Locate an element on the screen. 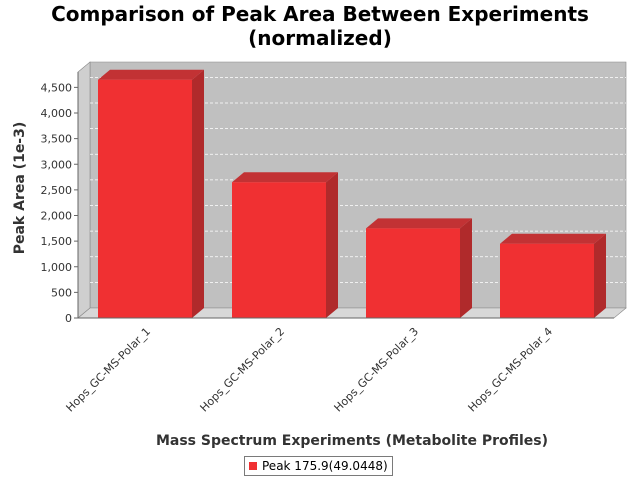  y-tick-label: 1,500 is located at coordinates (57, 241).